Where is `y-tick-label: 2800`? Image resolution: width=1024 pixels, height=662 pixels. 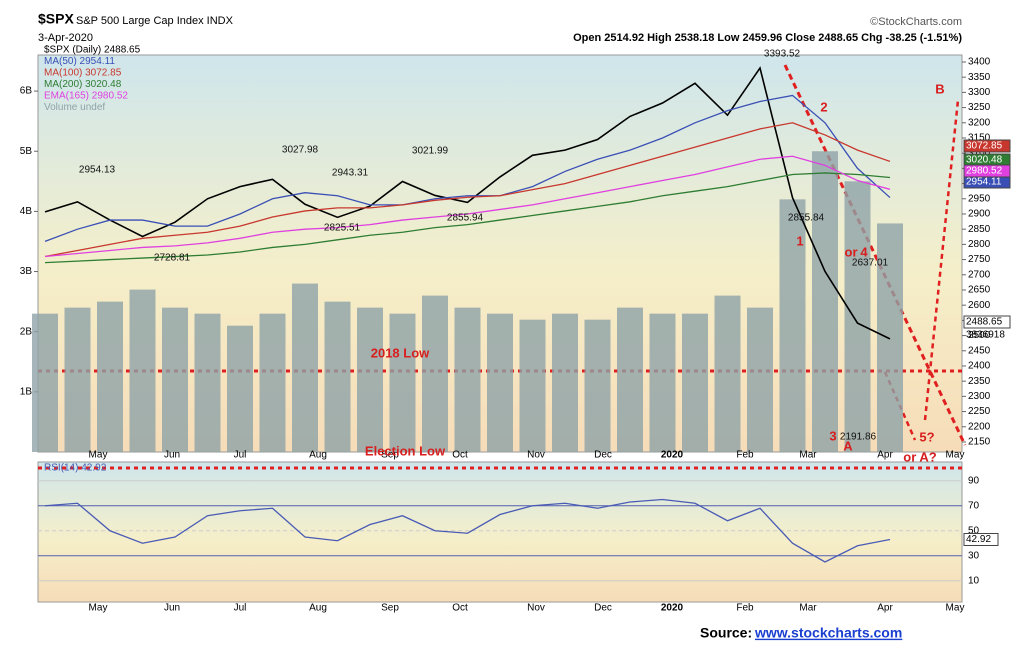 y-tick-label: 2800 is located at coordinates (979, 244).